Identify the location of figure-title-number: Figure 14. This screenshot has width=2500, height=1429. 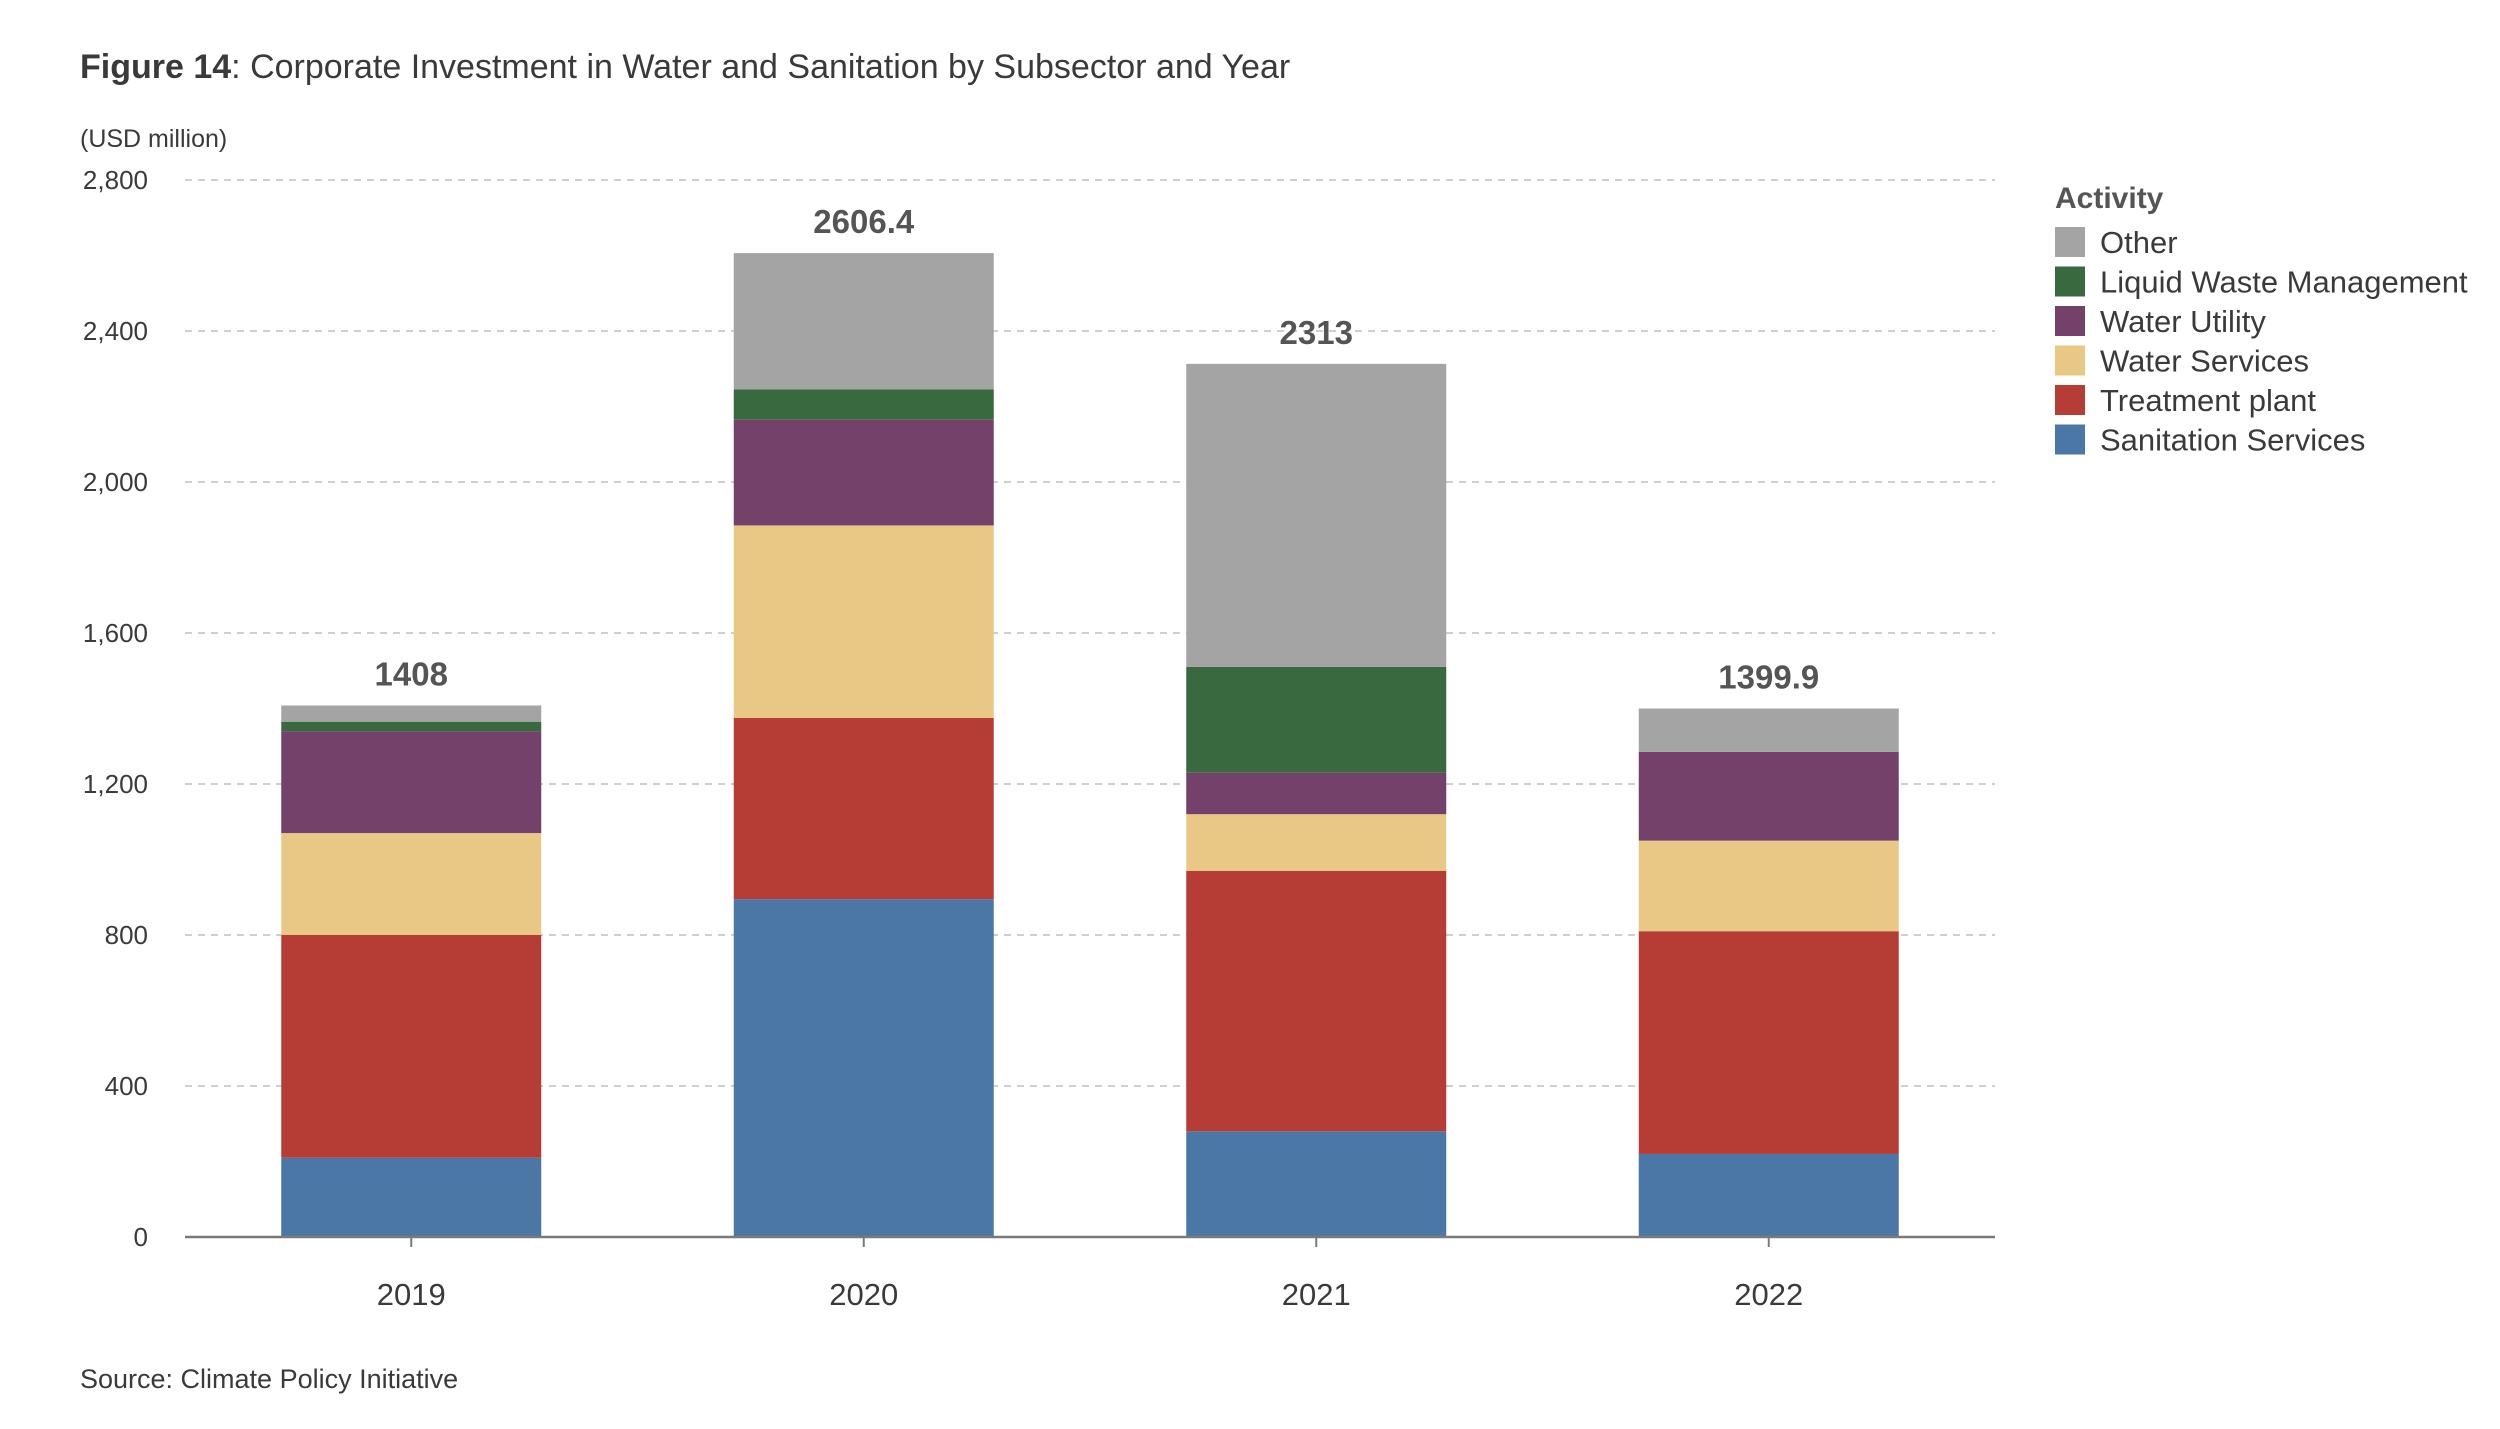
(155, 67).